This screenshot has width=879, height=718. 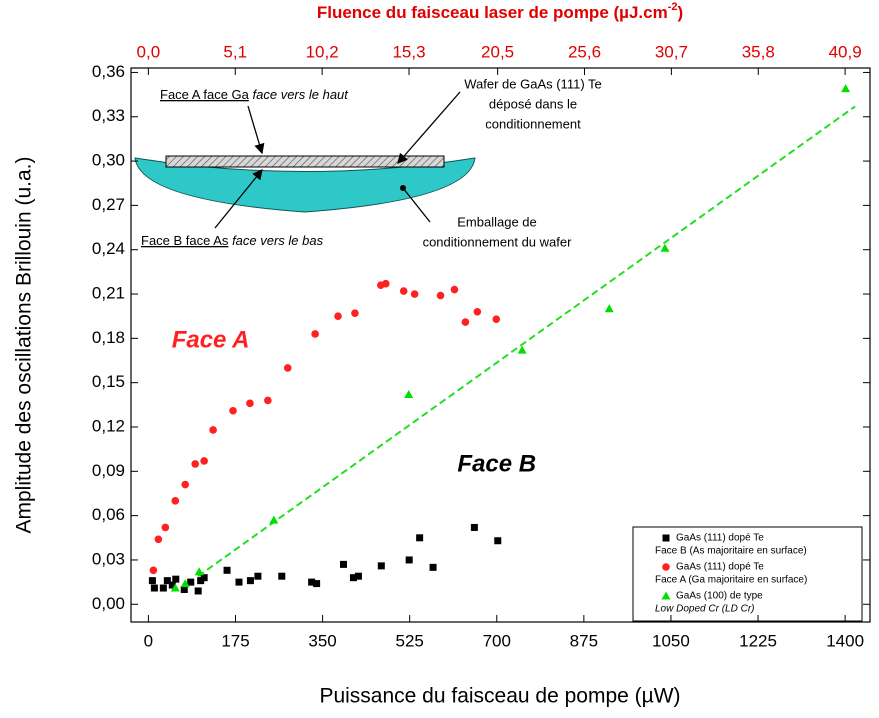 I want to click on inset-label: Face B face As face vers le bas, so click(x=232, y=240).